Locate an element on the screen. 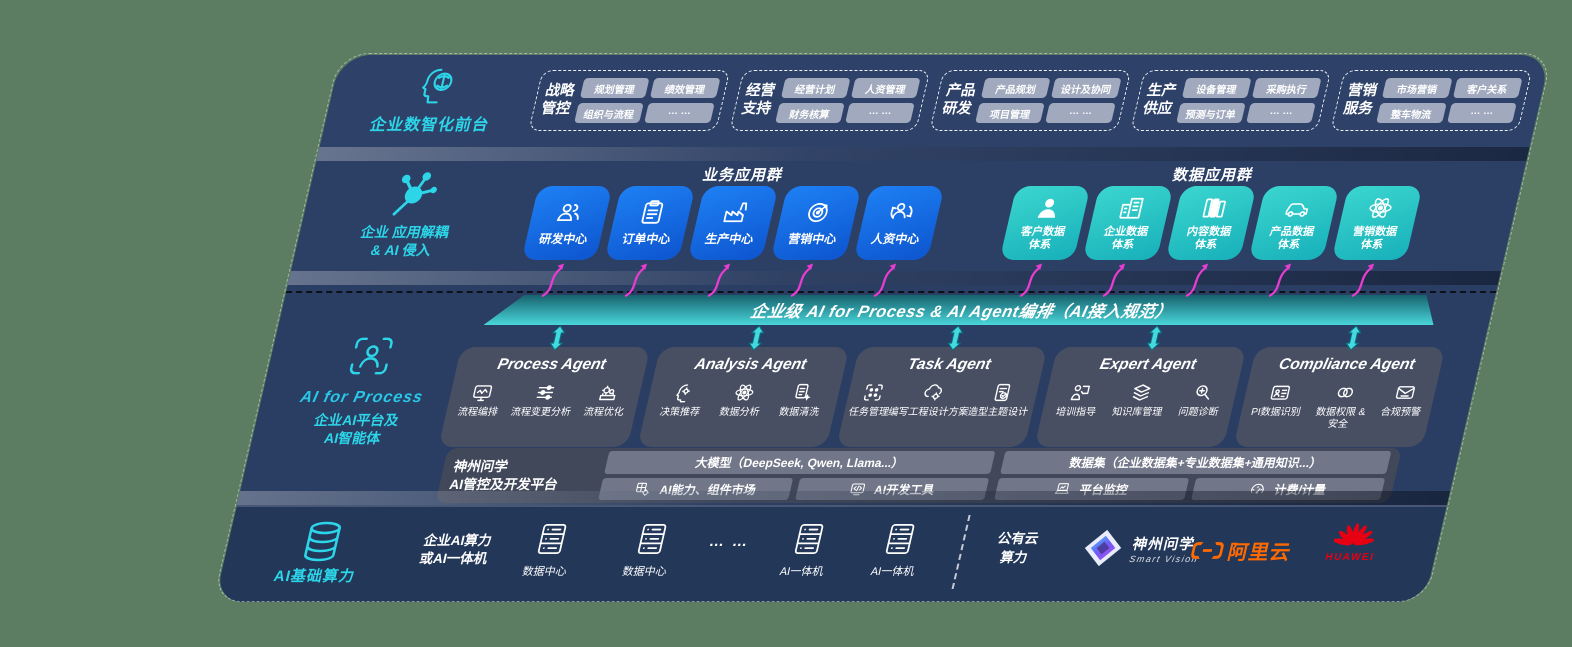 The image size is (1572, 647). platform-datasets-column: 数据集（企业数据集+专业数据集+通用知识...） 平台监控 计费/计量 is located at coordinates (1193, 475).